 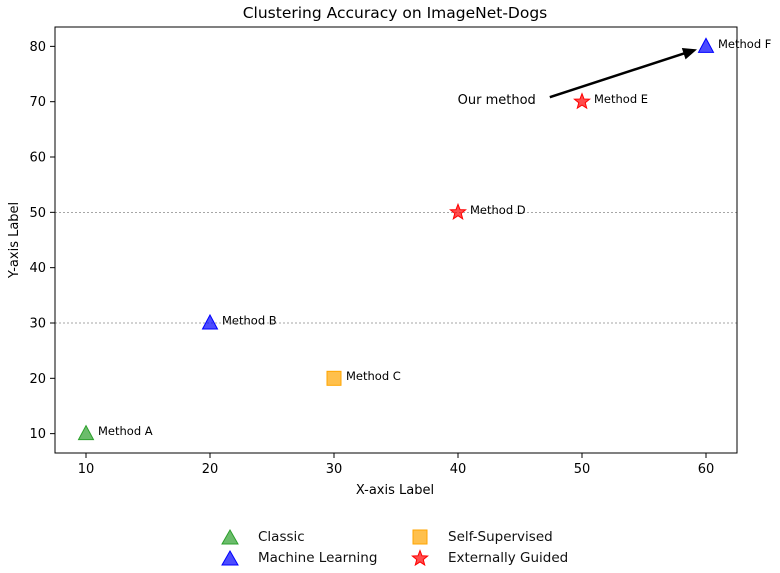 I want to click on annotation-arrow-head, so click(x=689, y=53).